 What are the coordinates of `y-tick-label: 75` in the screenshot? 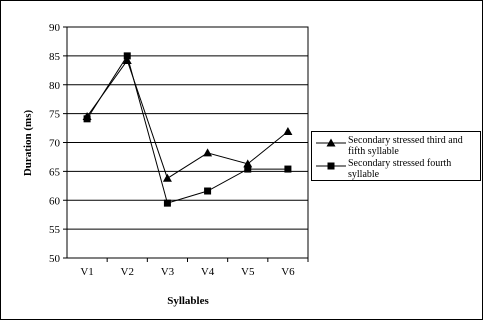 It's located at (55, 115).